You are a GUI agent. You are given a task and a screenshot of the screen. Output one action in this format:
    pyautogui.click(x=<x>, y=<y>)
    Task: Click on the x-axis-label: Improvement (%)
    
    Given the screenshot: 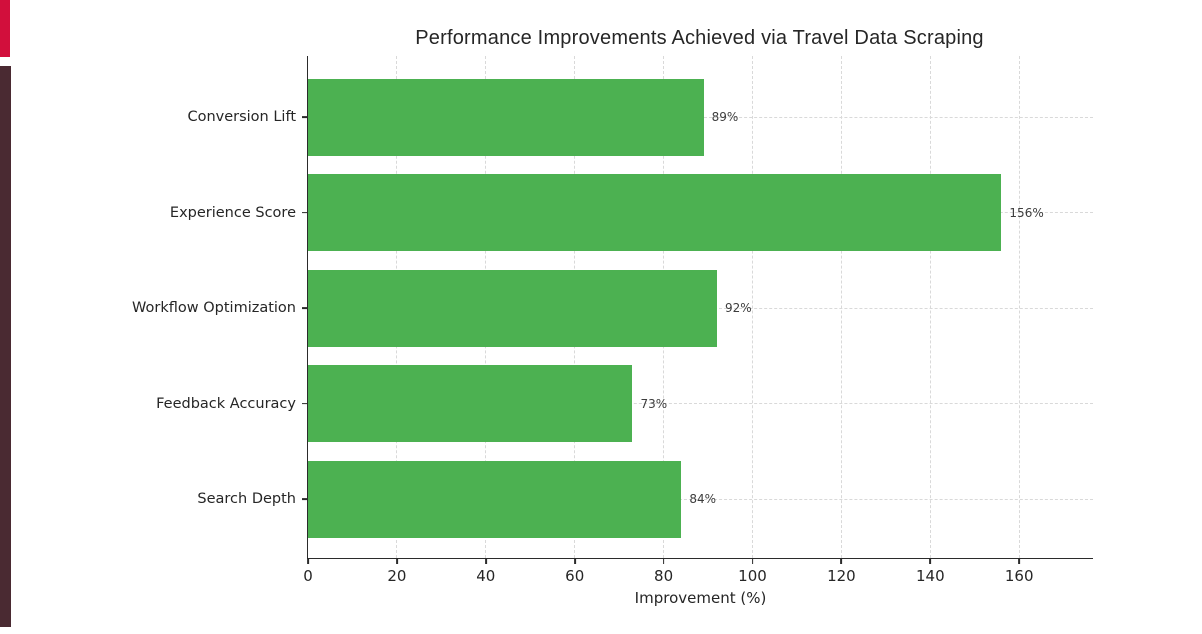 What is the action you would take?
    pyautogui.click(x=700, y=598)
    